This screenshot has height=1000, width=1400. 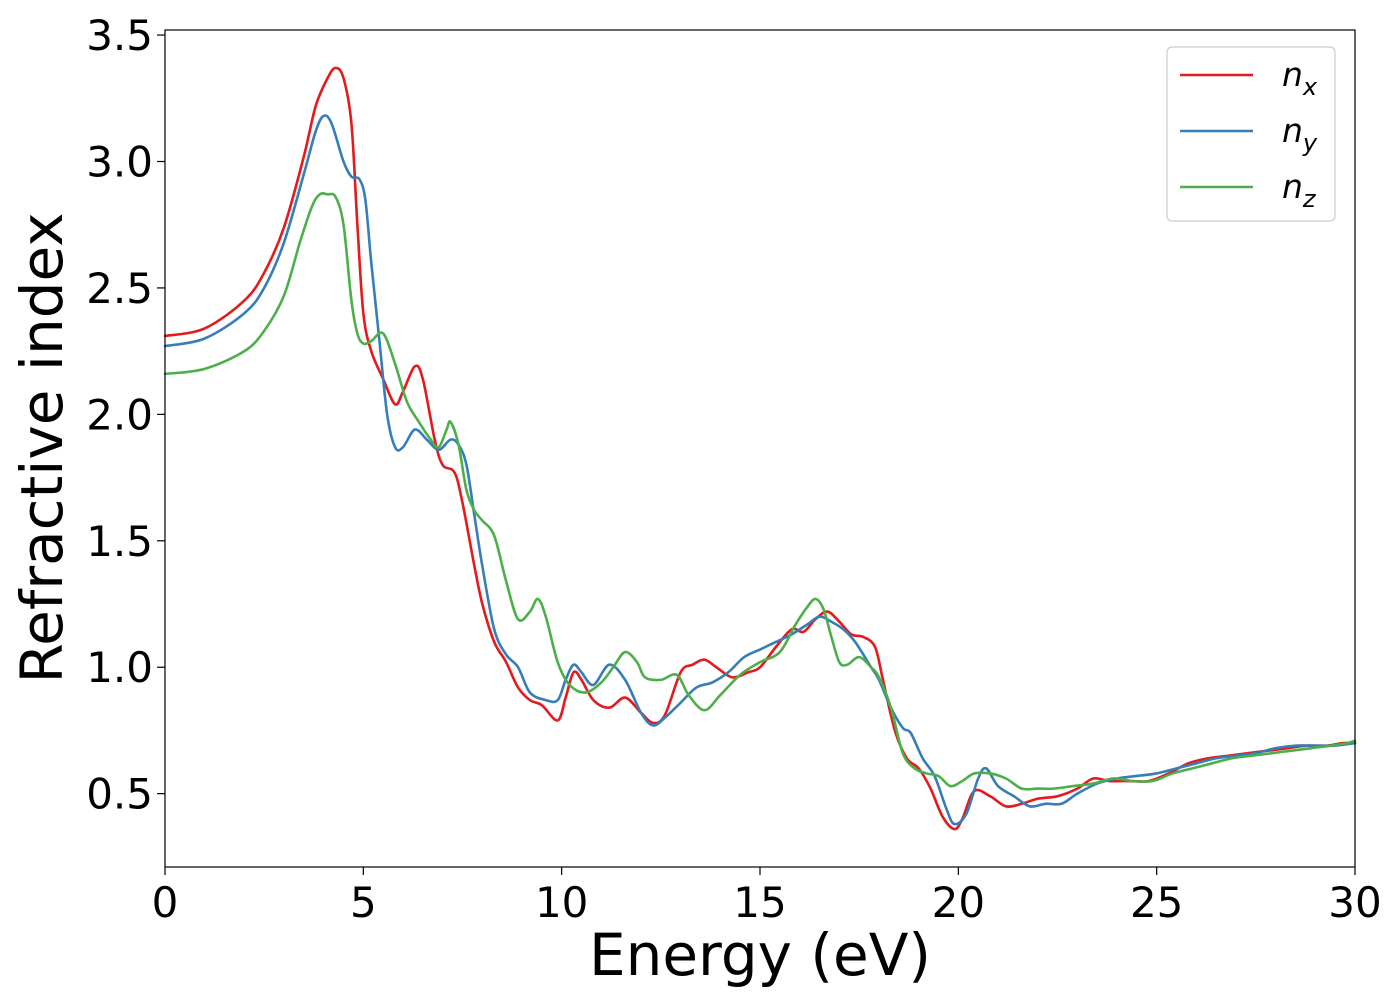 What do you see at coordinates (363, 902) in the screenshot?
I see `x-tick-label: 5` at bounding box center [363, 902].